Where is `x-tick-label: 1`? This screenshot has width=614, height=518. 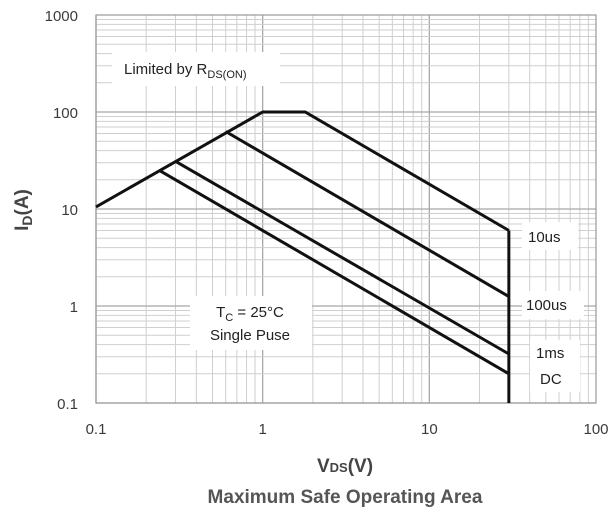
x-tick-label: 1 is located at coordinates (262, 429).